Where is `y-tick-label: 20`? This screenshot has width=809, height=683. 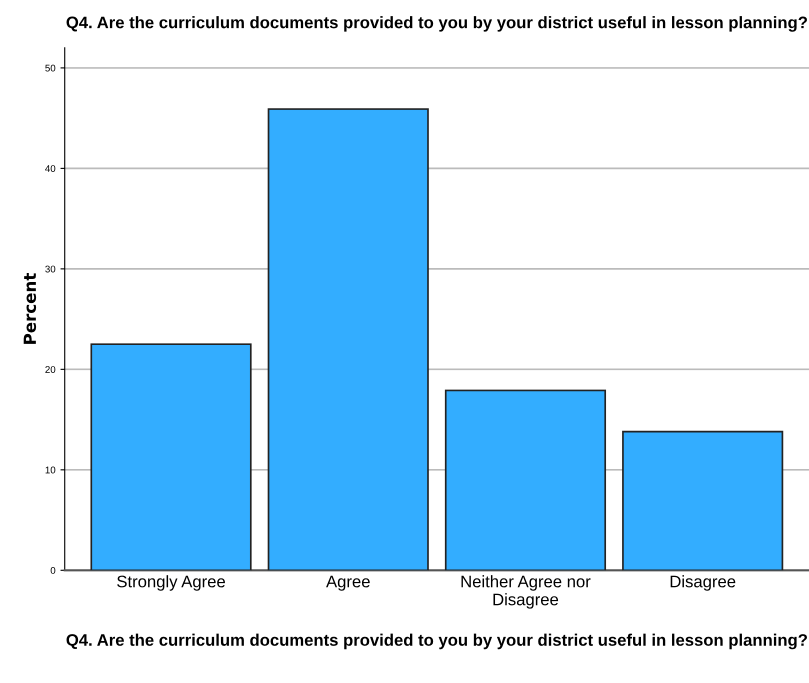 y-tick-label: 20 is located at coordinates (50, 369).